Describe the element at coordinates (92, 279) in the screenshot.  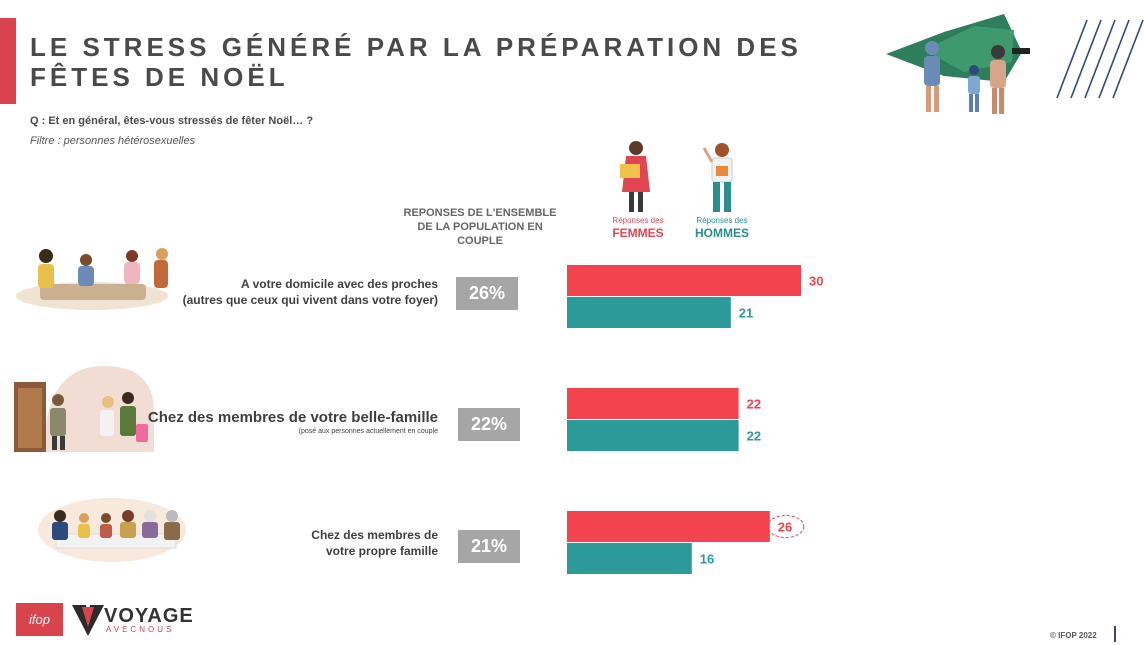
I see `home-dinner-illustration` at that location.